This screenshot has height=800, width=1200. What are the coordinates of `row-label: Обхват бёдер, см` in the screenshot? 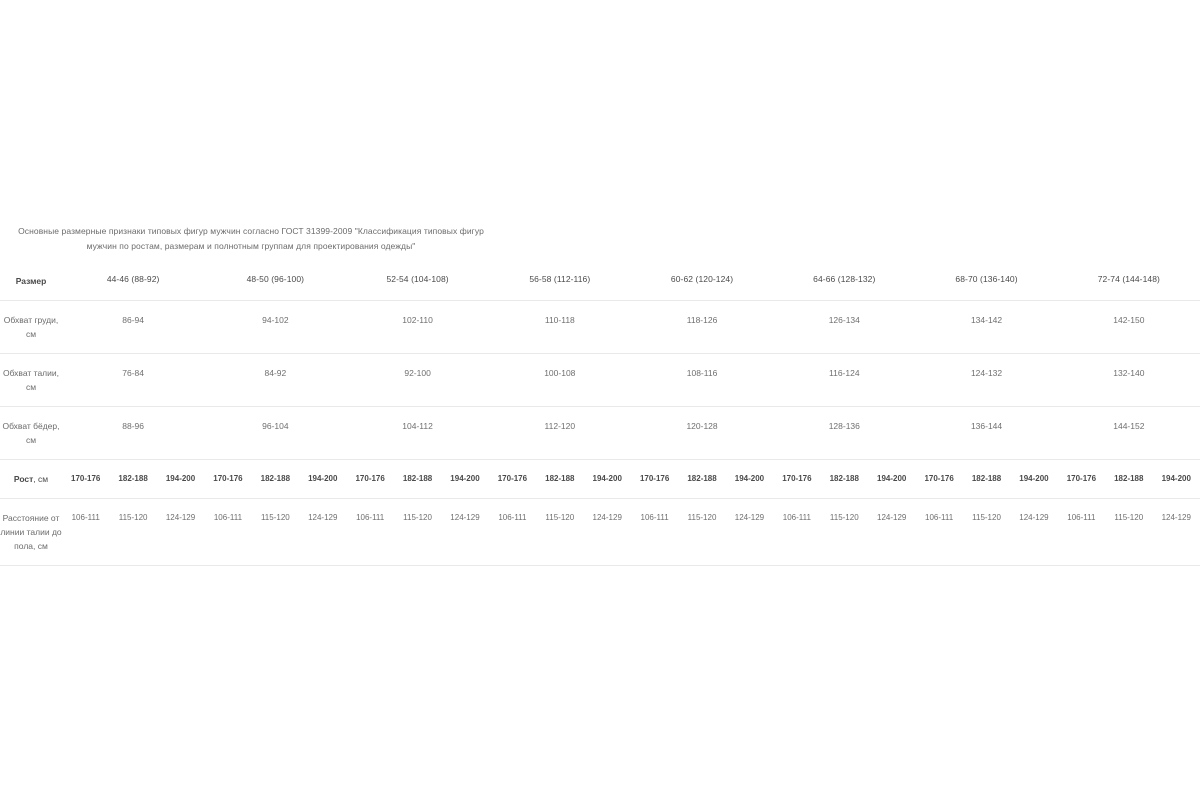 It's located at (31, 433).